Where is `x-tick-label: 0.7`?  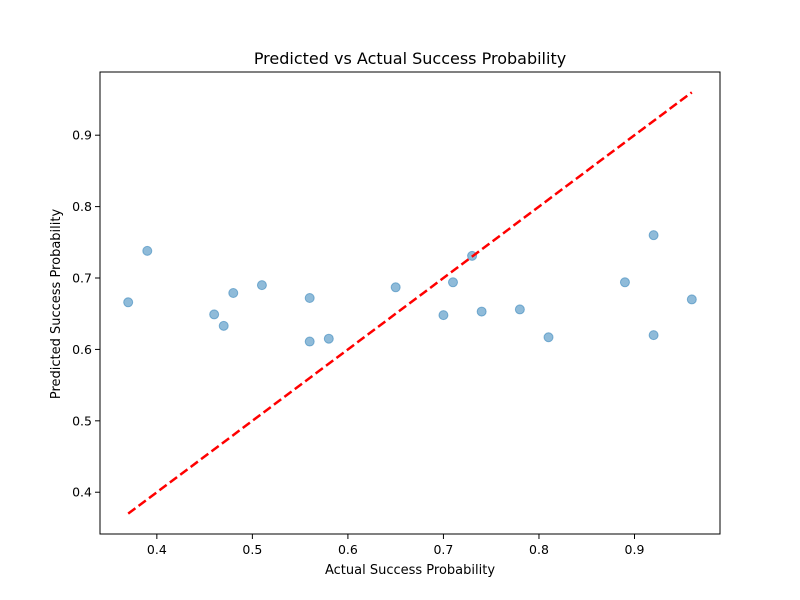
x-tick-label: 0.7 is located at coordinates (443, 549).